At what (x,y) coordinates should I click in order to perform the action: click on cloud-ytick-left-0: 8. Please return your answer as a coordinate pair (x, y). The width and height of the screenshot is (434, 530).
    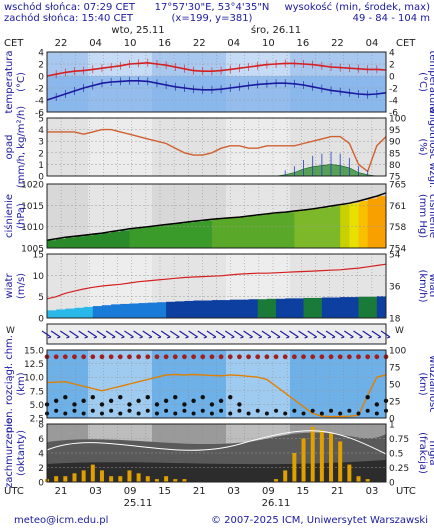
    Looking at the image, I should click on (41, 426).